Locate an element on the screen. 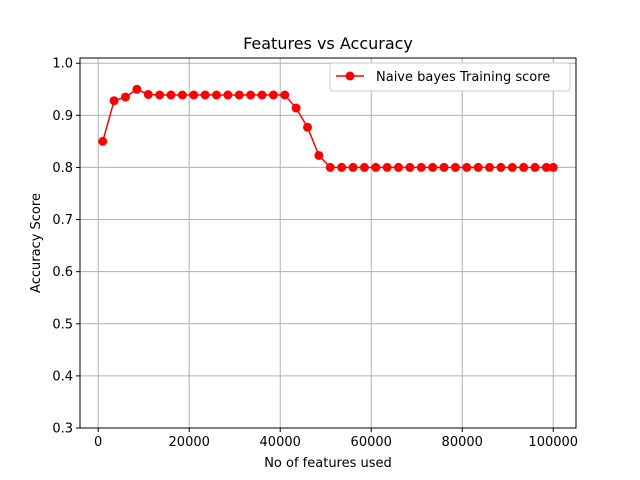 Image resolution: width=640 pixels, height=480 pixels. y-tick-label: 0.3 is located at coordinates (62, 429).